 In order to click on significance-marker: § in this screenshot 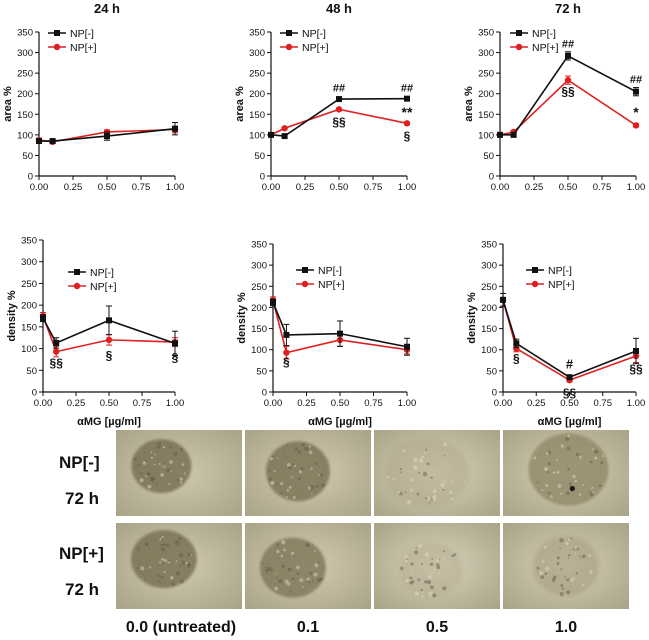, I will do `click(286, 362)`.